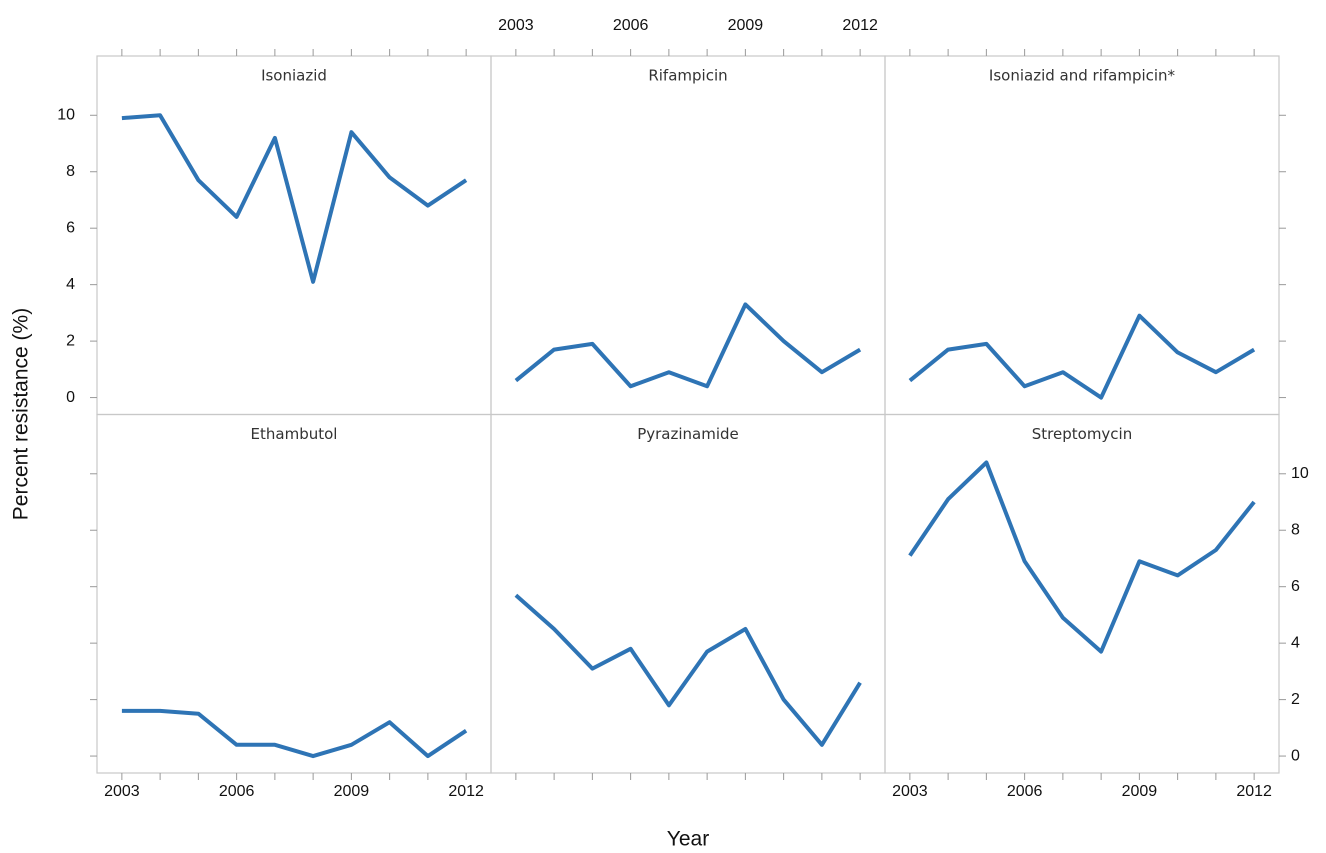 This screenshot has width=1326, height=853. Describe the element at coordinates (1082, 76) in the screenshot. I see `panel-title: Isoniazid and rifampicin*` at that location.